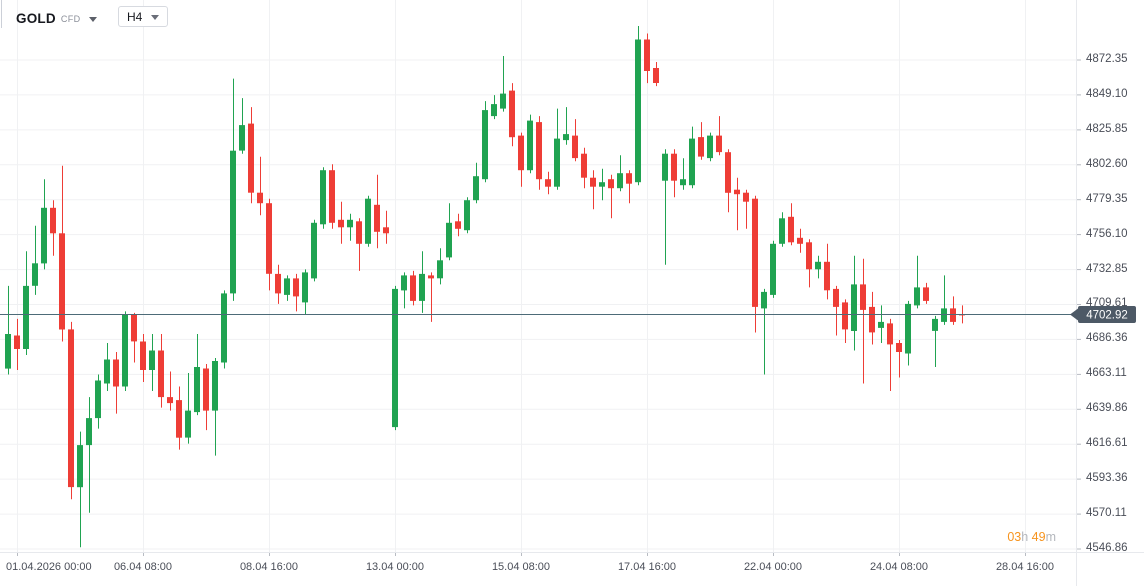 This screenshot has height=586, width=1144. I want to click on price-axis-label: 4802.60, so click(1107, 163).